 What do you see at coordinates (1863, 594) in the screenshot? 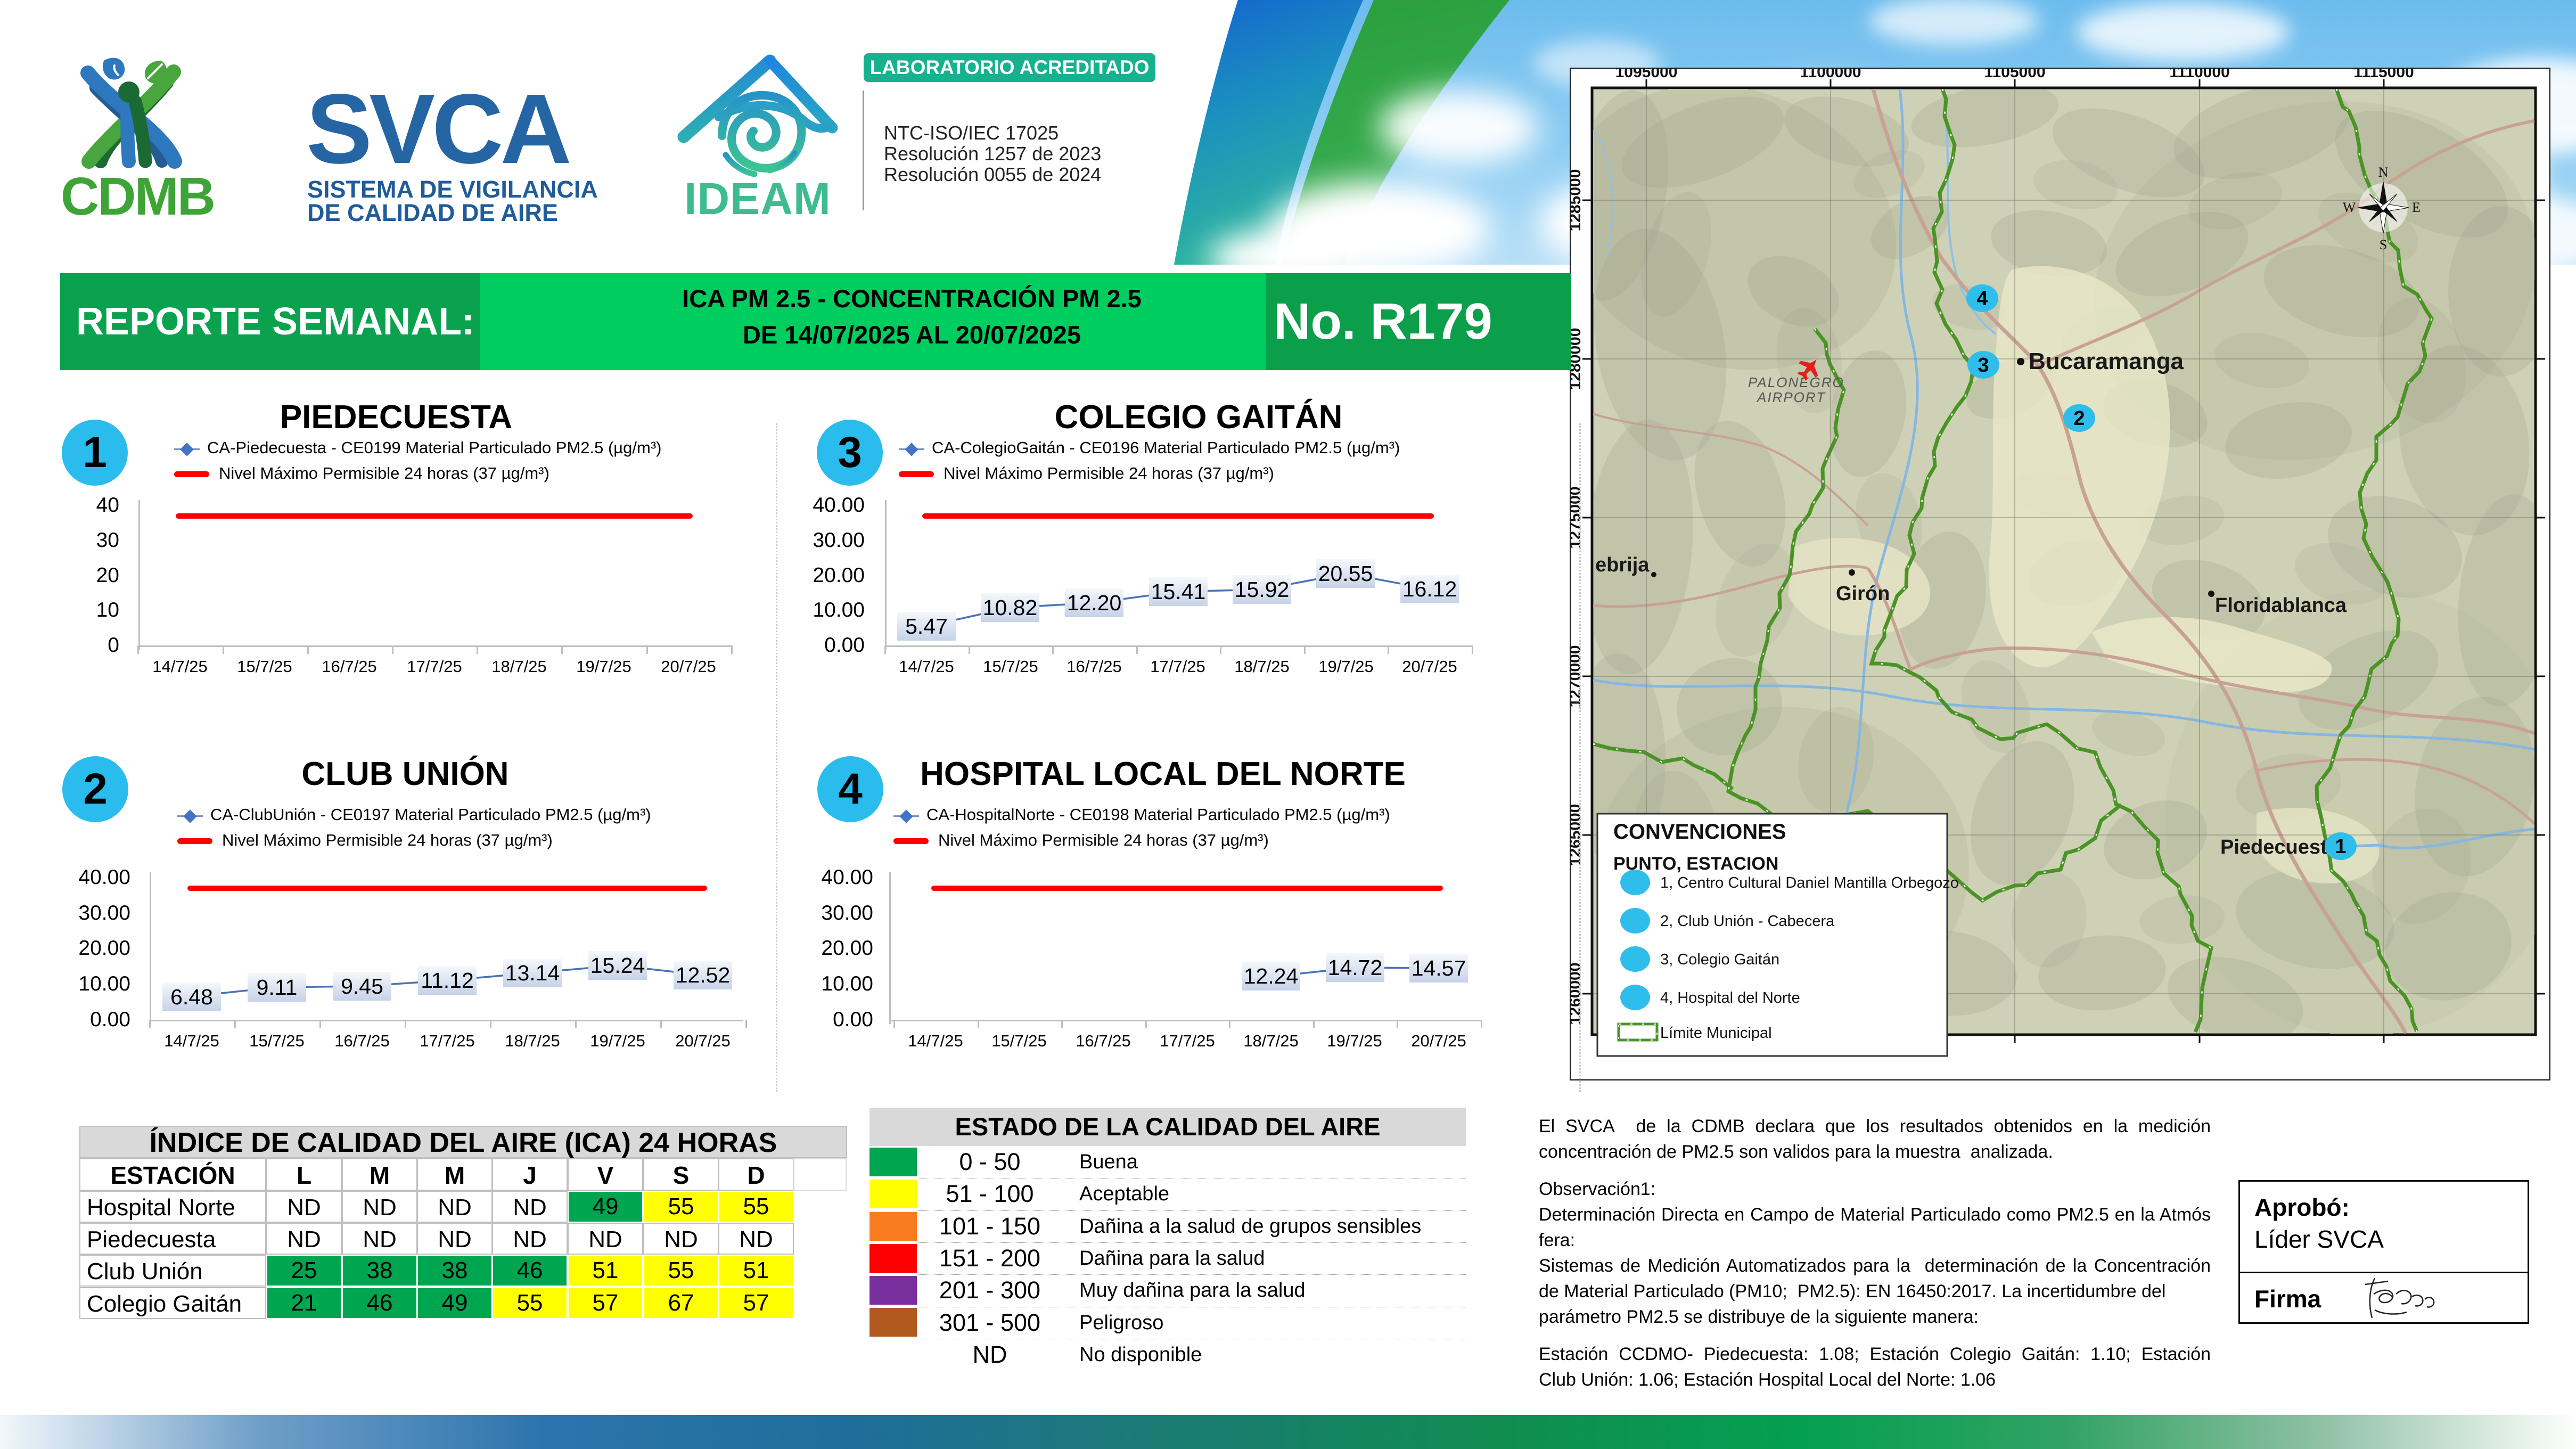
I see `svg-text: Girón` at bounding box center [1863, 594].